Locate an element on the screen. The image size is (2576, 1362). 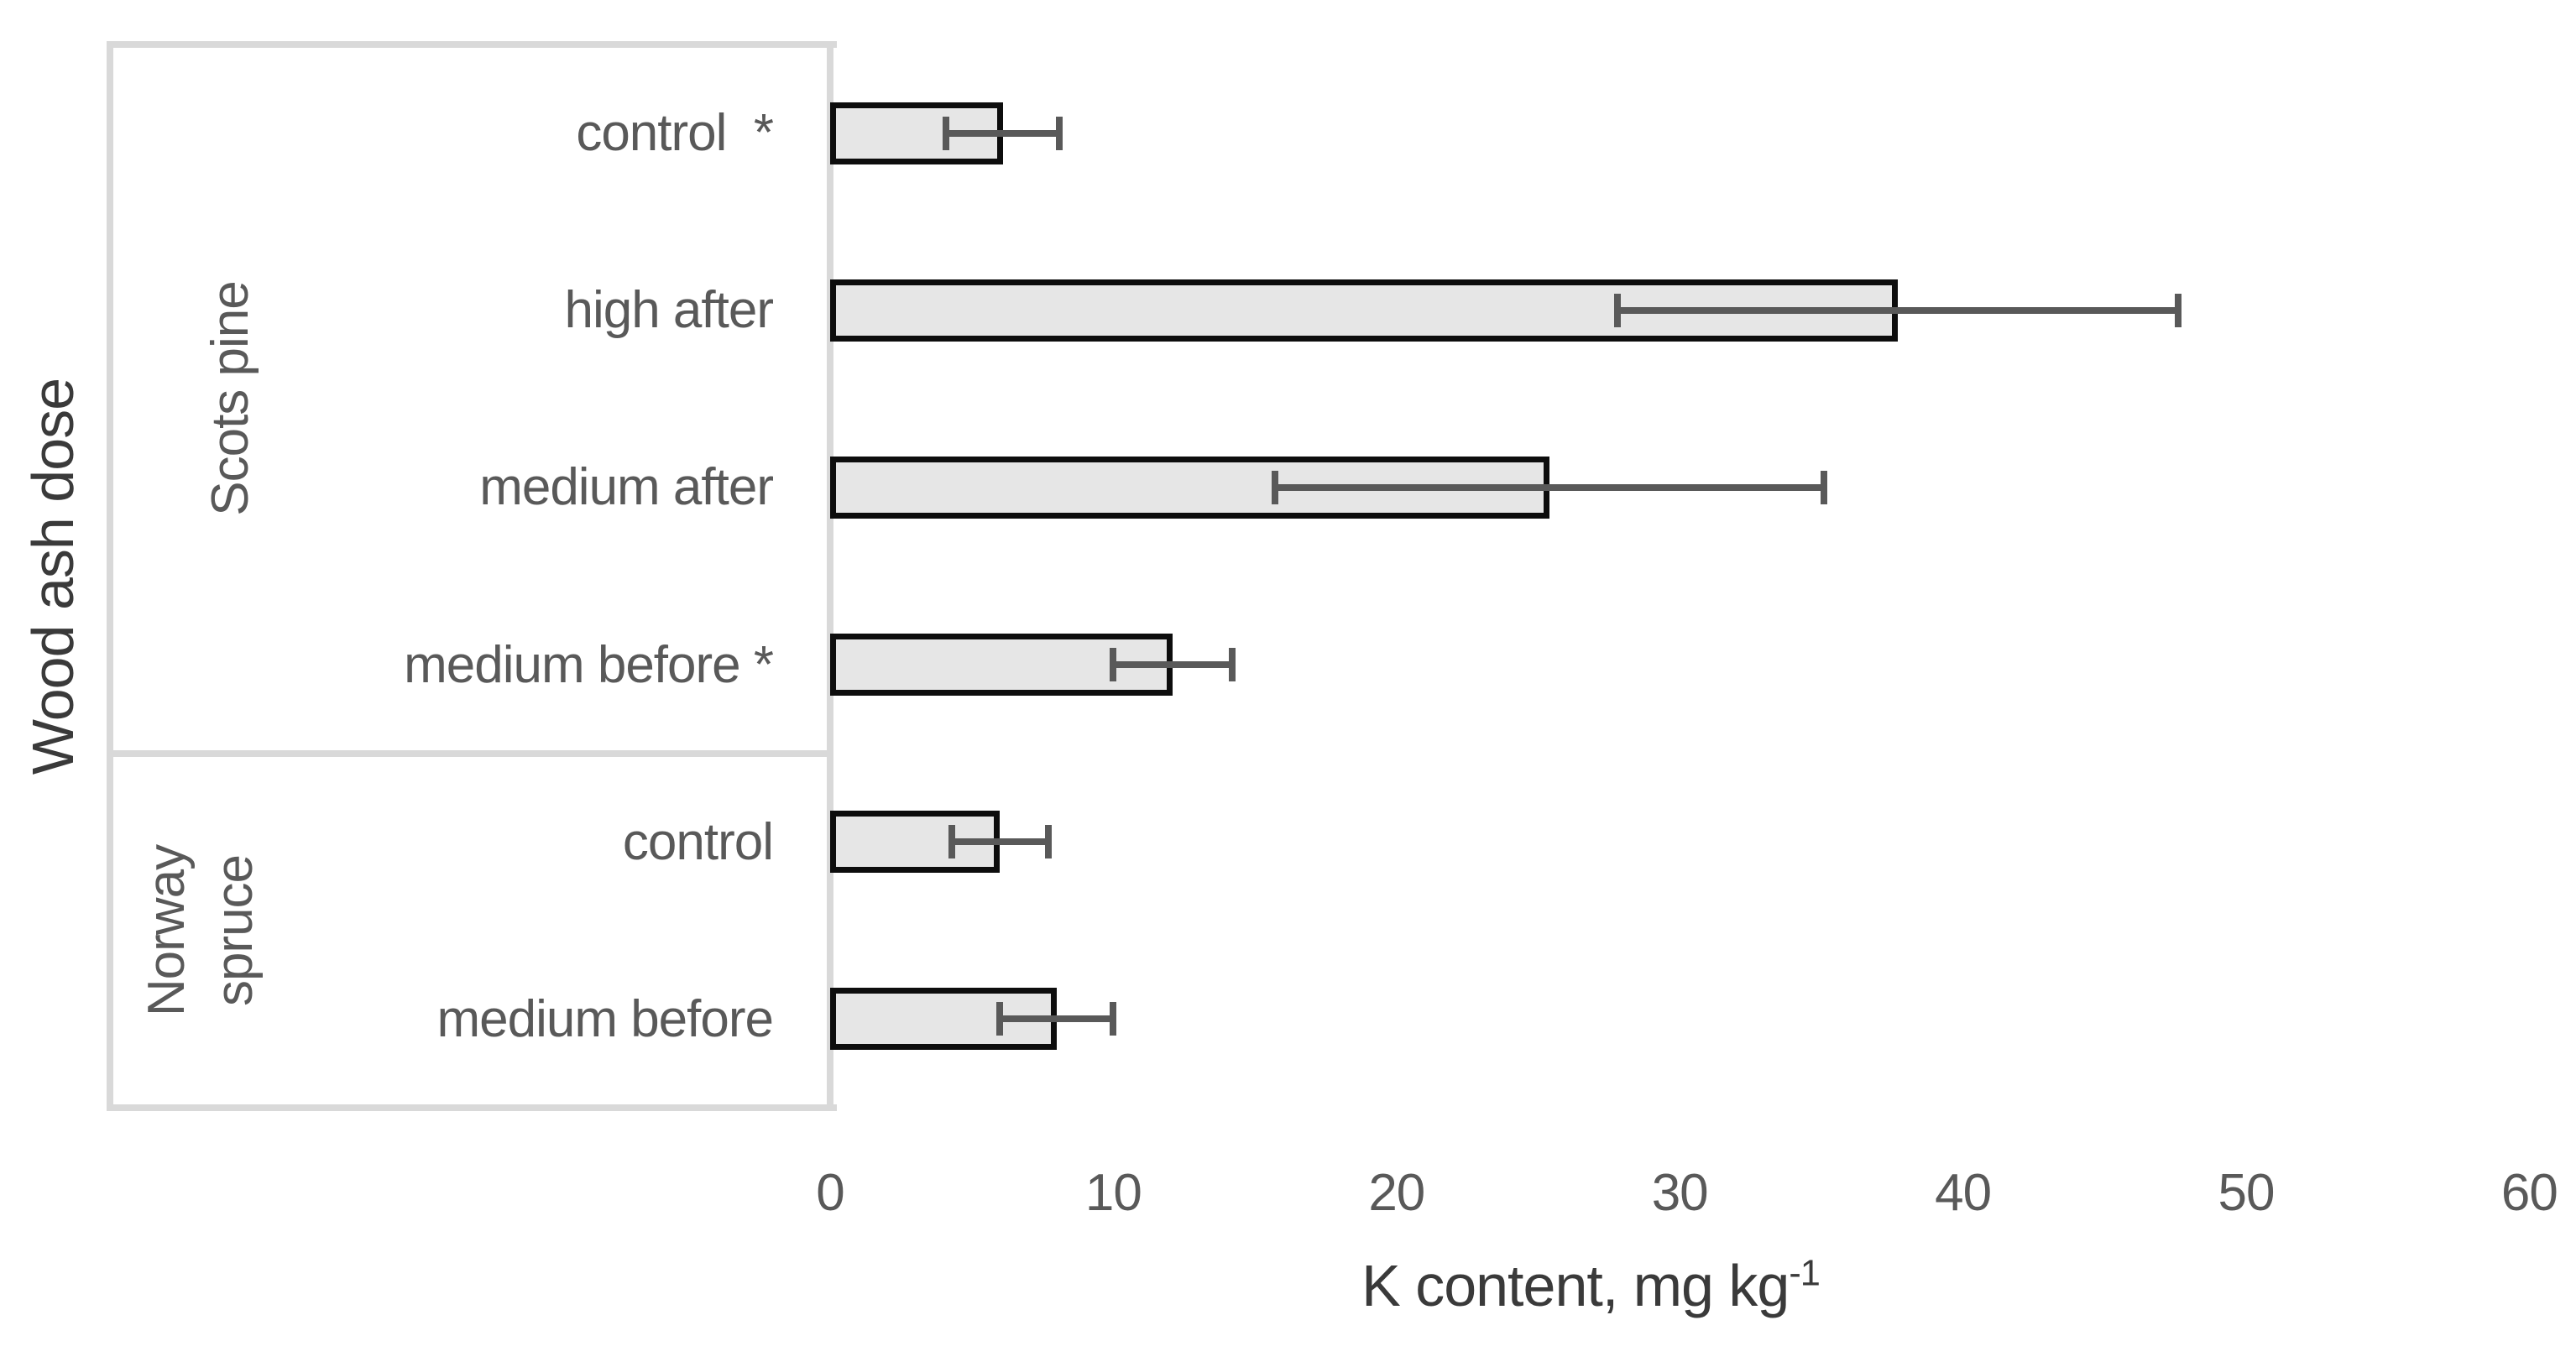
bar-norway-spruce-control is located at coordinates (915, 842).